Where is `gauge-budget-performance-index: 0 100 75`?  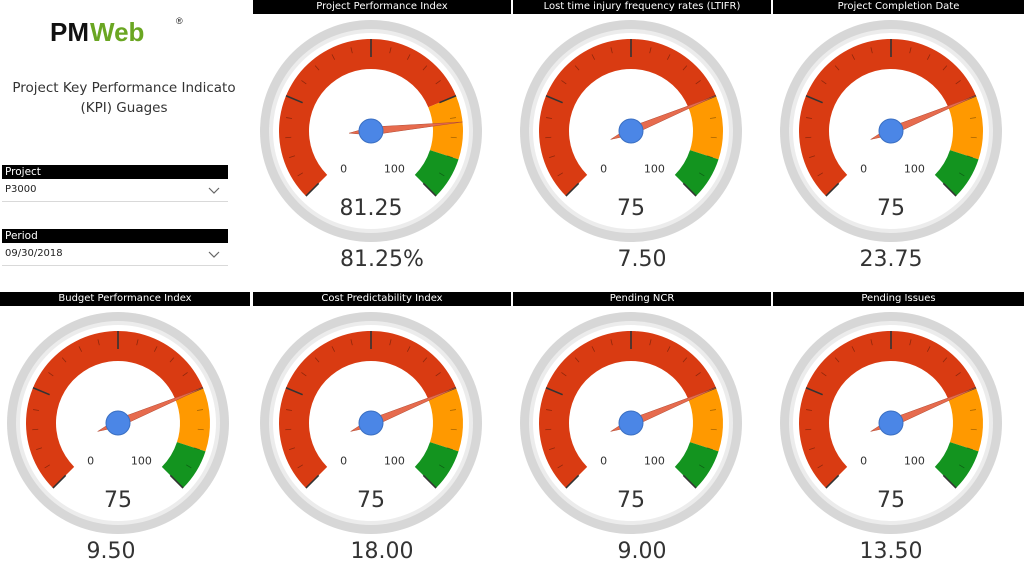
gauge-budget-performance-index: 0 100 75 is located at coordinates (125, 421).